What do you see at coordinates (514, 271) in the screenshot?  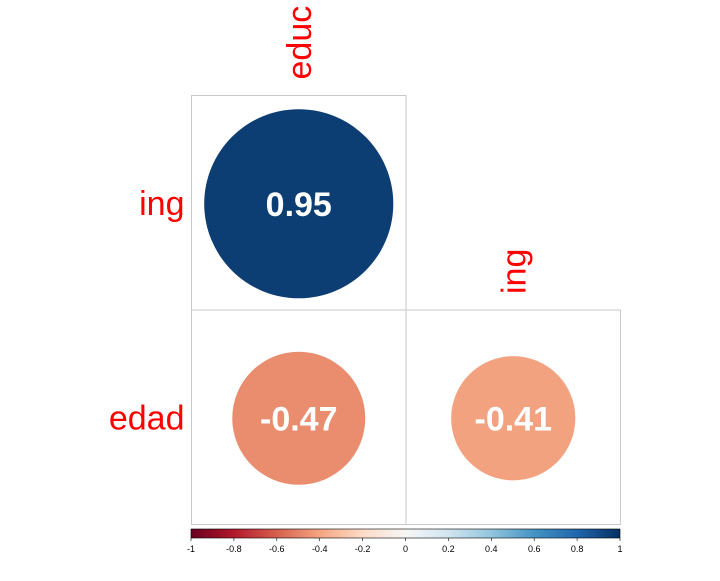 I see `col-label-ing: ing` at bounding box center [514, 271].